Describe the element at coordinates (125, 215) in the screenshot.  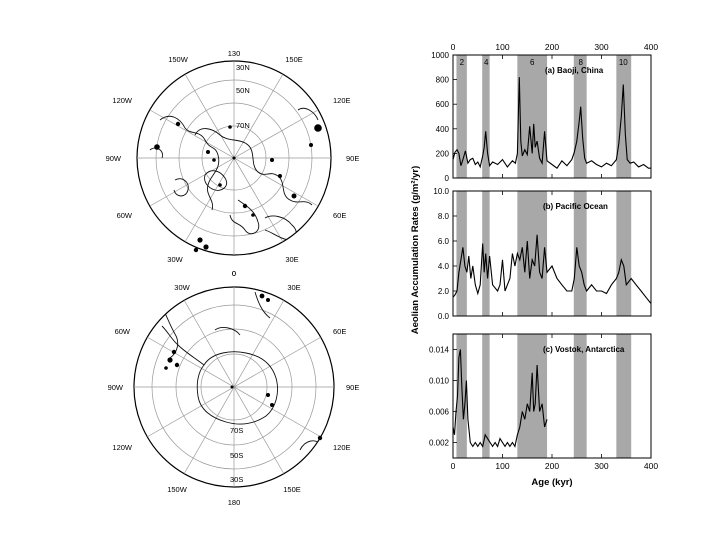
I see `lon-label-left-lower: 60W` at that location.